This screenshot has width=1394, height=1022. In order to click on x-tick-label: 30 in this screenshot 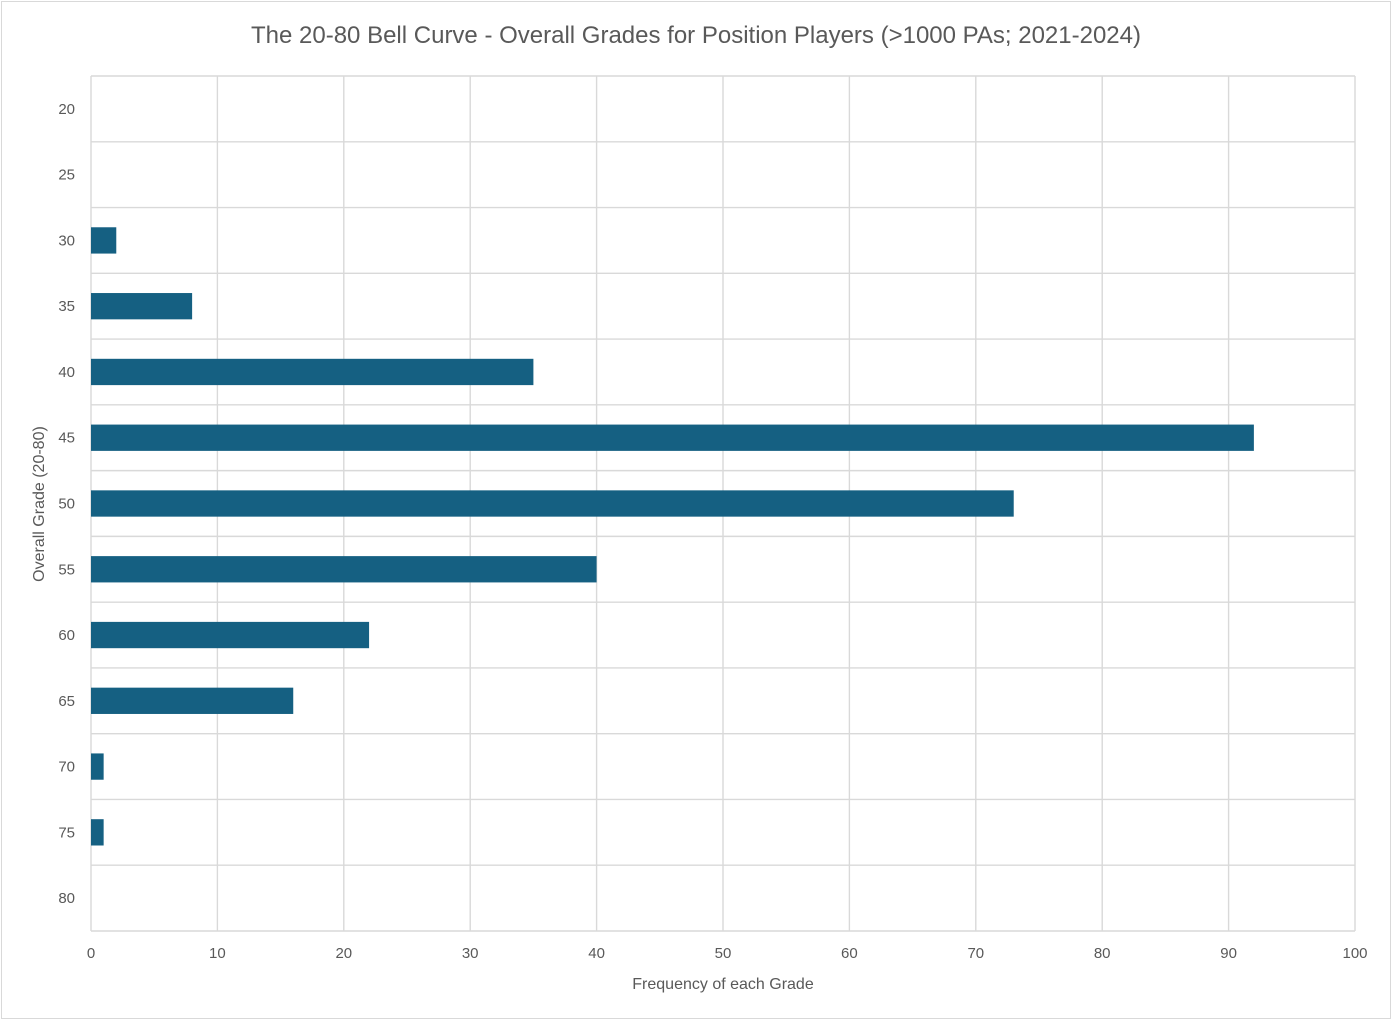, I will do `click(470, 953)`.